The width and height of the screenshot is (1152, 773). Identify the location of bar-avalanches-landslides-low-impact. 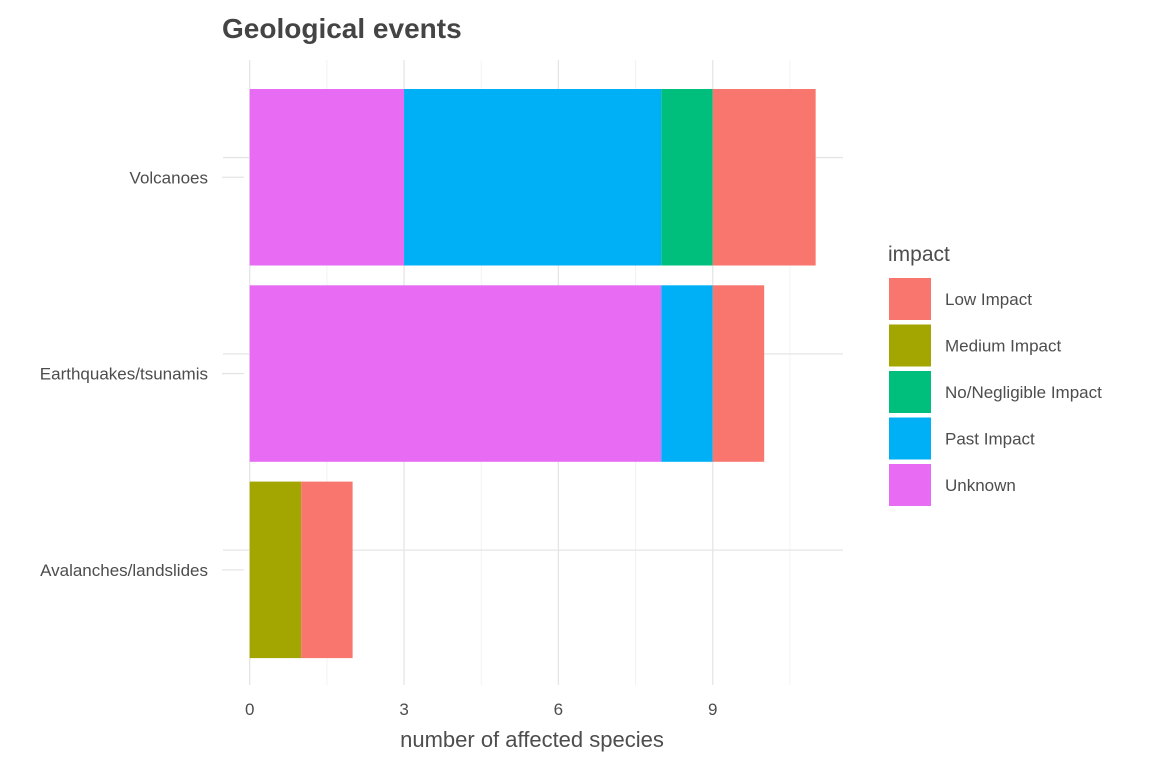
(327, 570).